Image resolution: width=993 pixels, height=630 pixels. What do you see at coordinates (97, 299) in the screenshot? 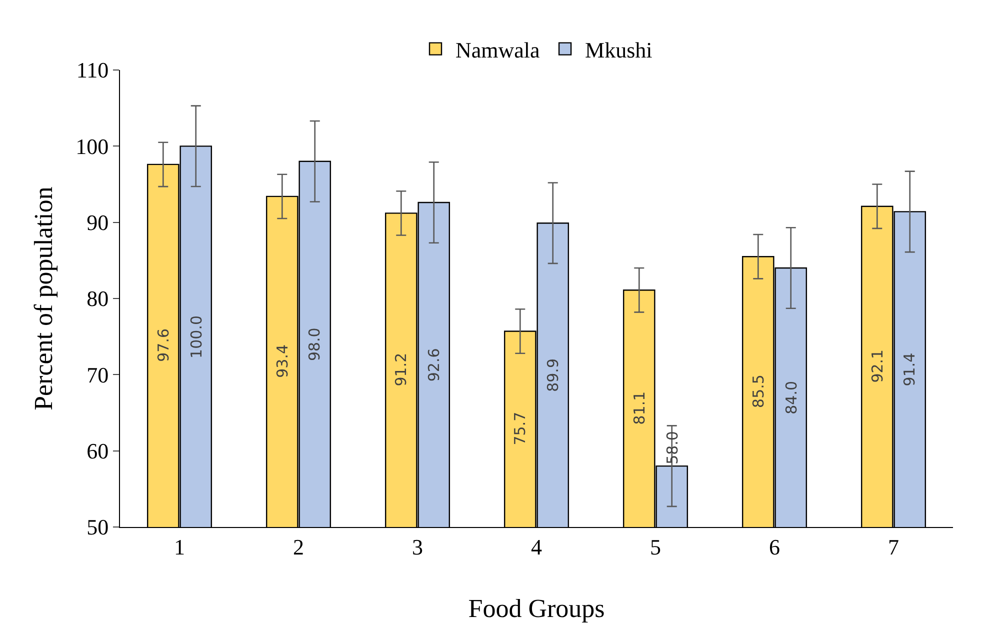
I see `y-tick-label: 80` at bounding box center [97, 299].